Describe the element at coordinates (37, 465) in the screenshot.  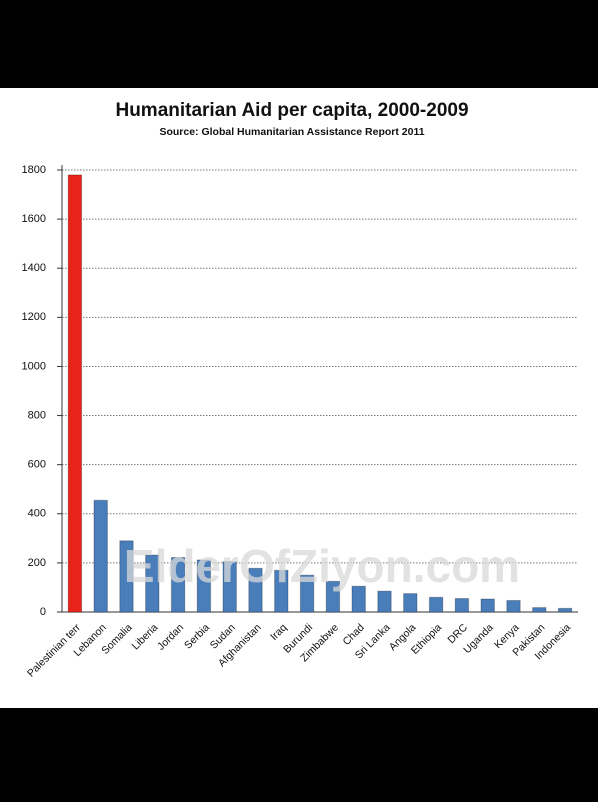
I see `y-tick-label: 600` at that location.